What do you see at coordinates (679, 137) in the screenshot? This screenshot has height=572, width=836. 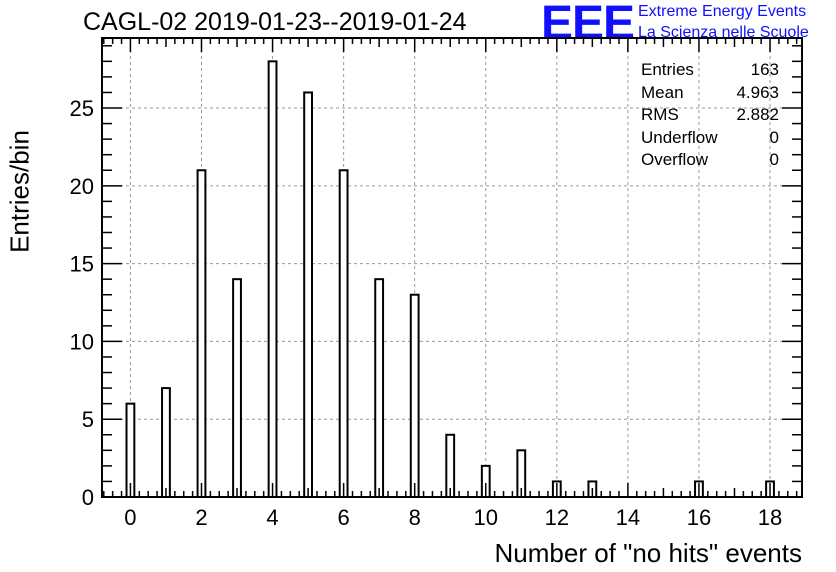 I see `stats-label: Underflow` at bounding box center [679, 137].